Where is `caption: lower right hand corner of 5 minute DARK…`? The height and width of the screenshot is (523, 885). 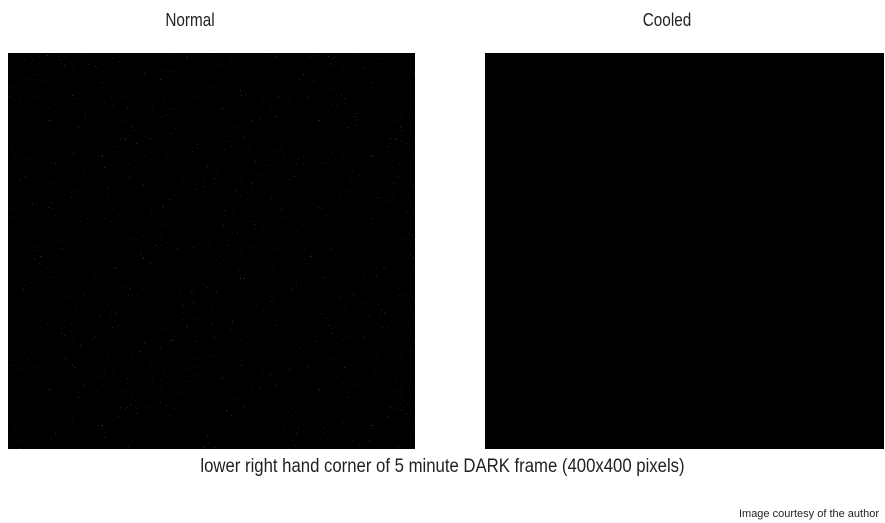 caption: lower right hand corner of 5 minute DARK… is located at coordinates (442, 466).